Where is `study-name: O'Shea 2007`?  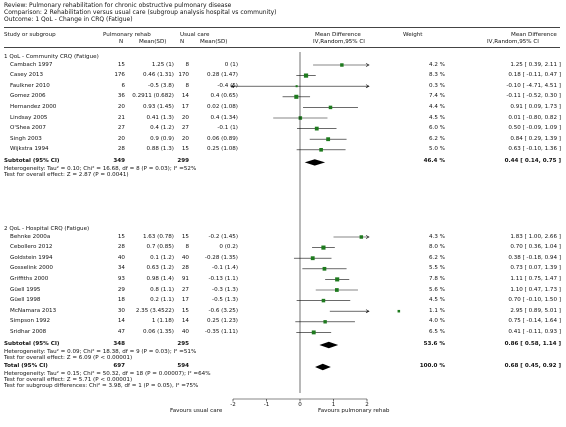
study-name: O'Shea 2007 is located at coordinates (28, 128).